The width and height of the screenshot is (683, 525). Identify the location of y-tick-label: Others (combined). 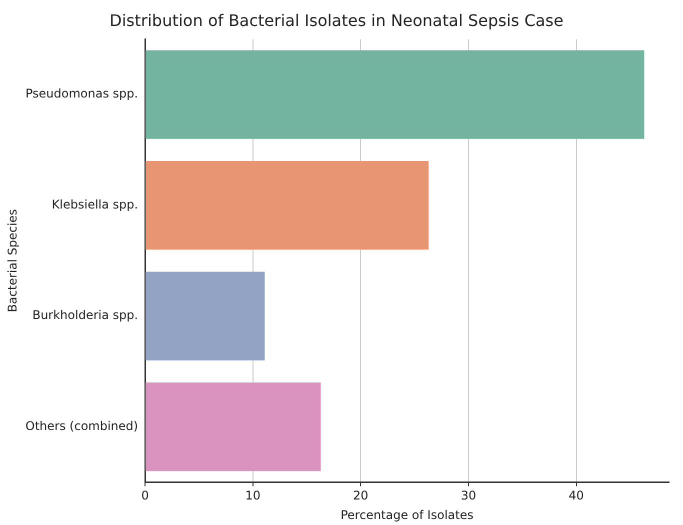
(81, 425).